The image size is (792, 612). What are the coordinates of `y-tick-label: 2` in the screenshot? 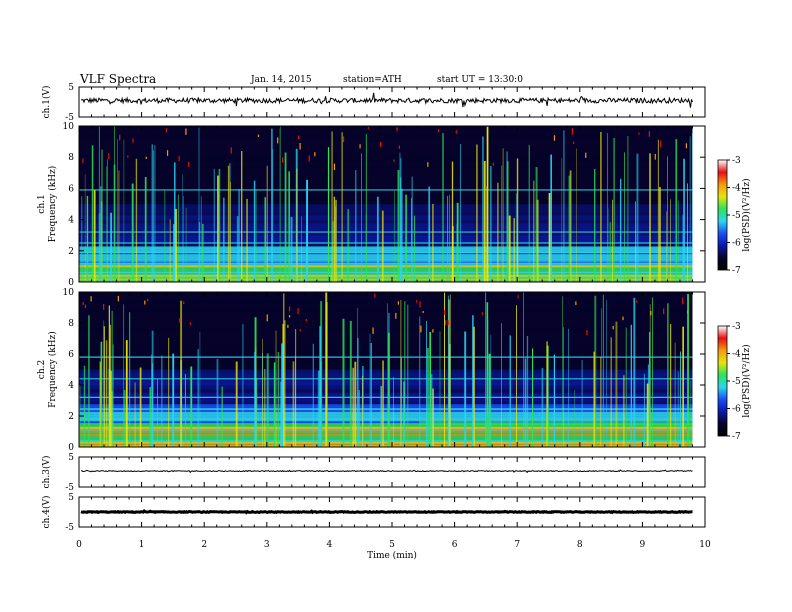 It's located at (71, 252).